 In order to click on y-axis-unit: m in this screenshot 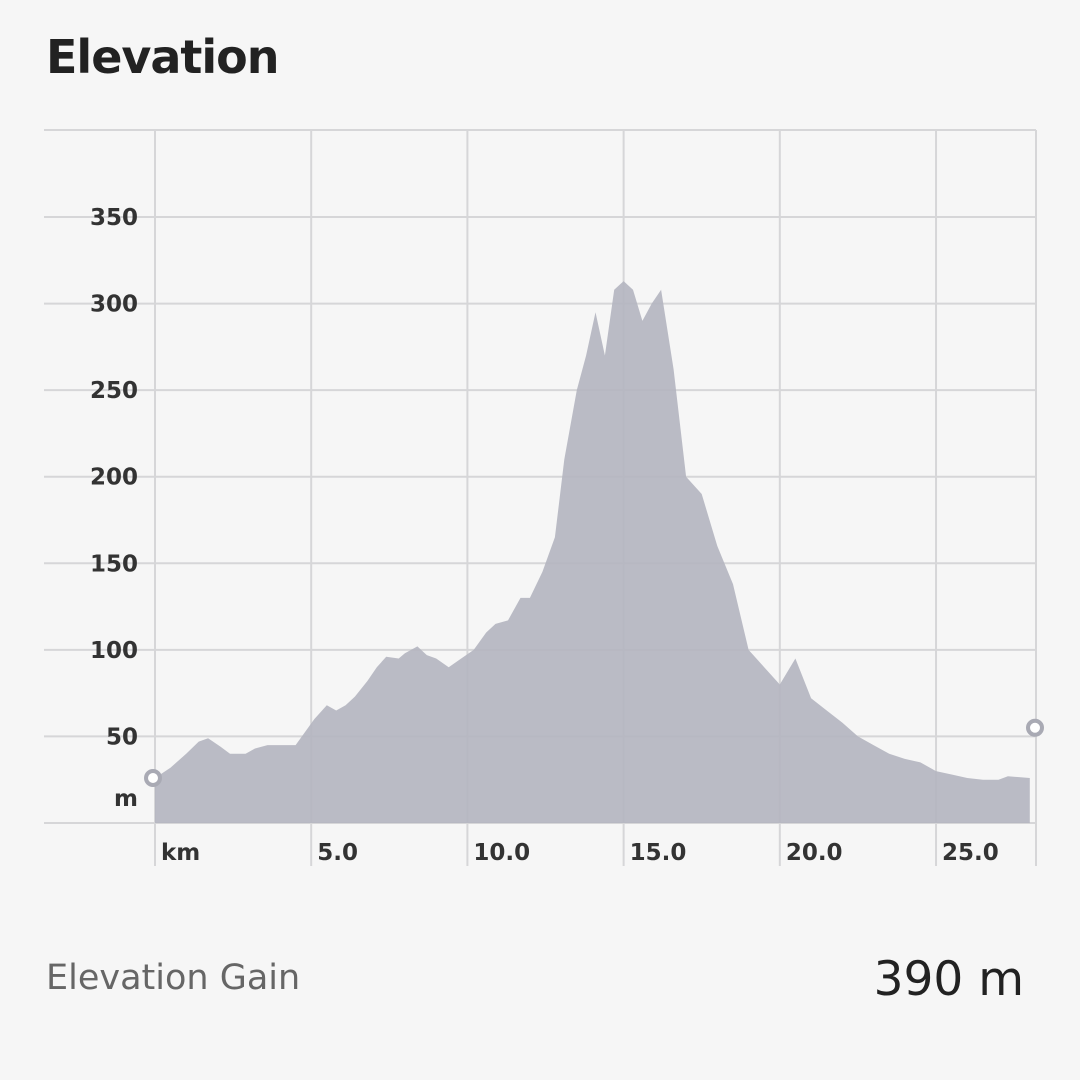, I will do `click(126, 799)`.